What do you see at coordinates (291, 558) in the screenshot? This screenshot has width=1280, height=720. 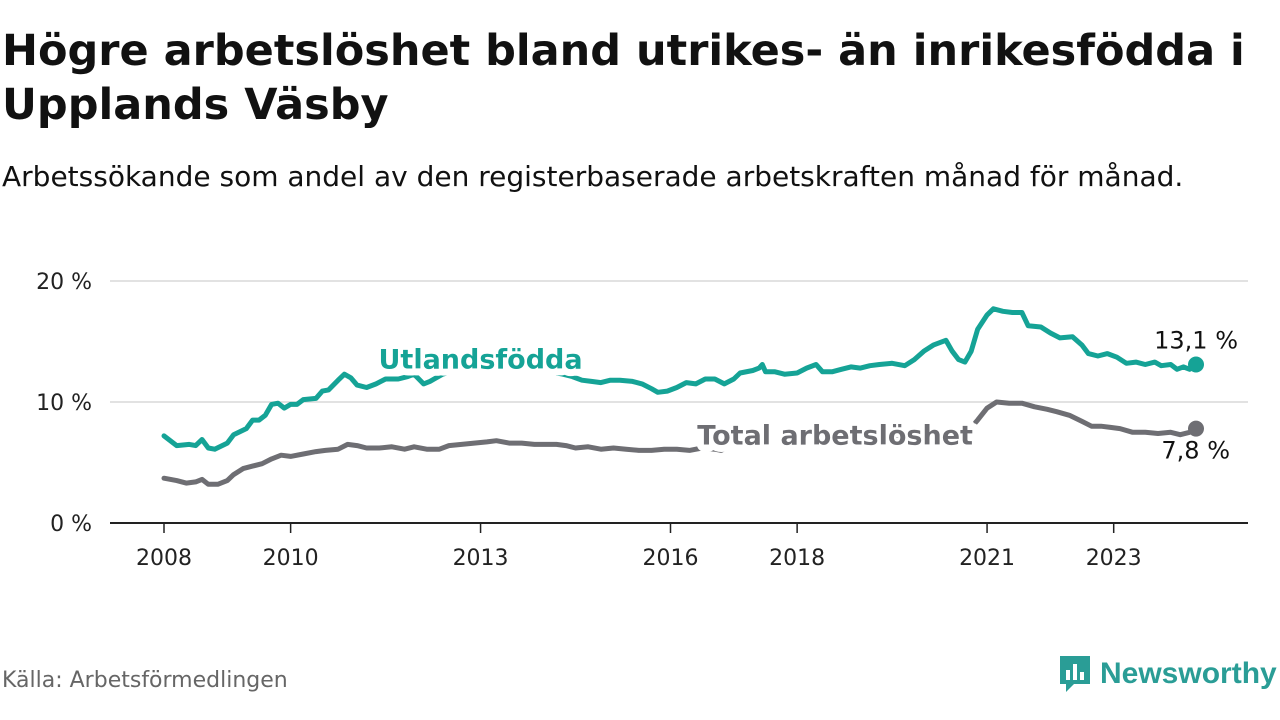 I see `x-tick-label: 2010` at bounding box center [291, 558].